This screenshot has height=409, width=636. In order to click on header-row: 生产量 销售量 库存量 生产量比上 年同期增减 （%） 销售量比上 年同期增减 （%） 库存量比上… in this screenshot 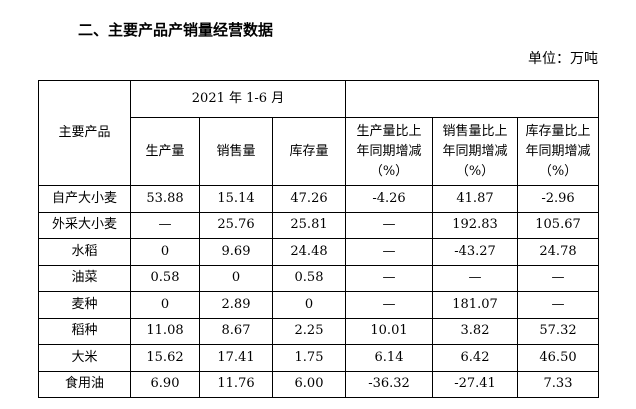, I will do `click(319, 151)`.